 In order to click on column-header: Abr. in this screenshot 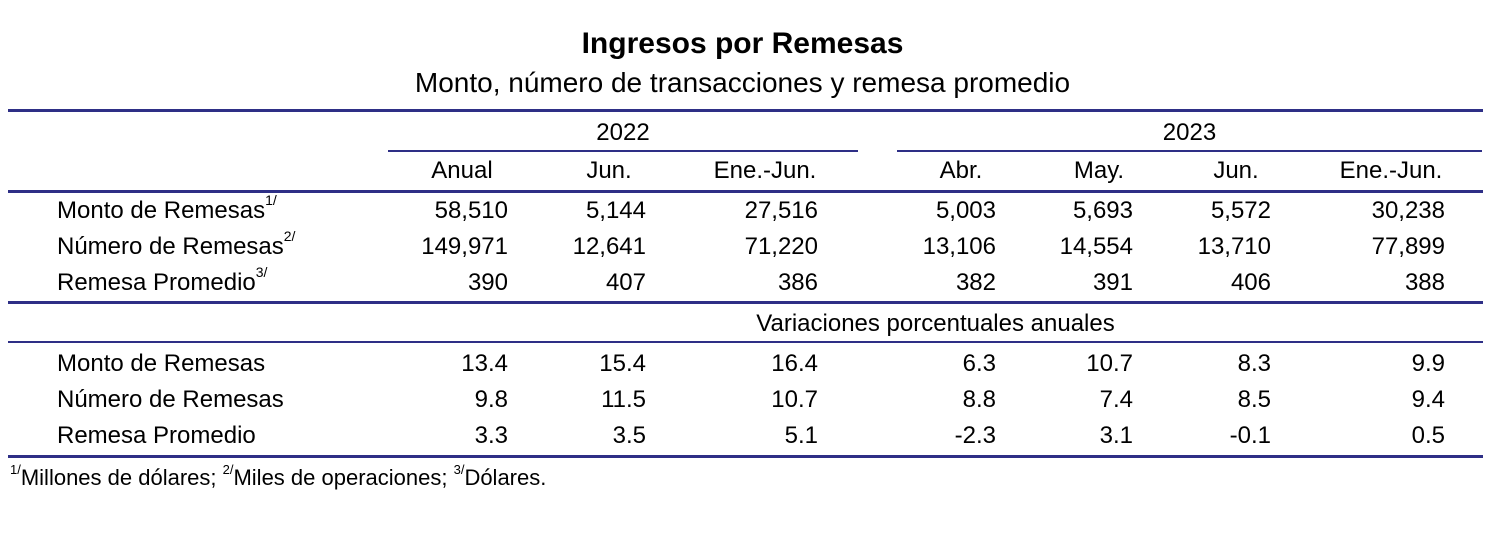, I will do `click(961, 170)`.